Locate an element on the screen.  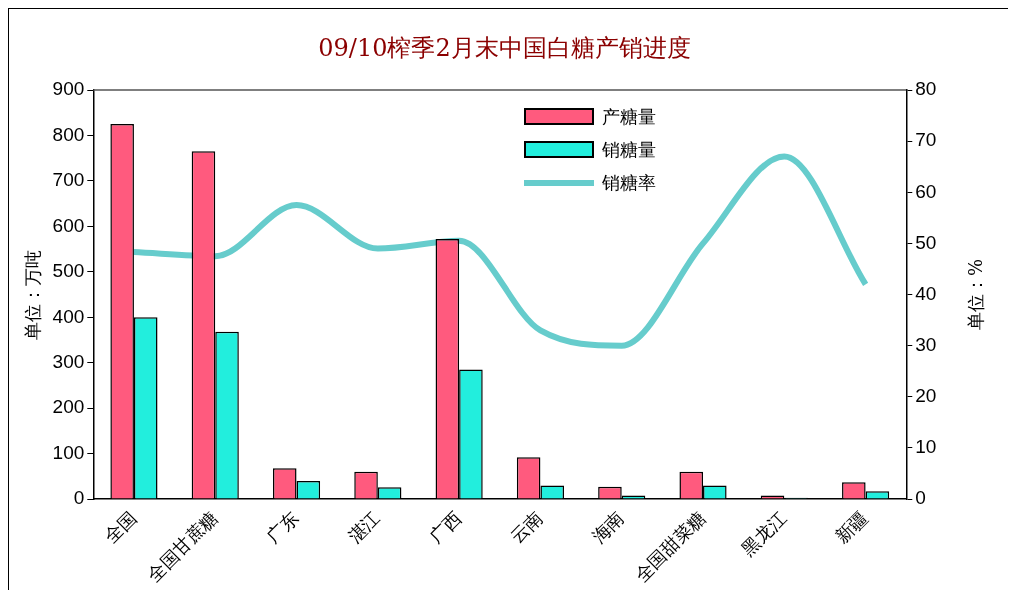
x-tick-label: 新疆 is located at coordinates (851, 527).